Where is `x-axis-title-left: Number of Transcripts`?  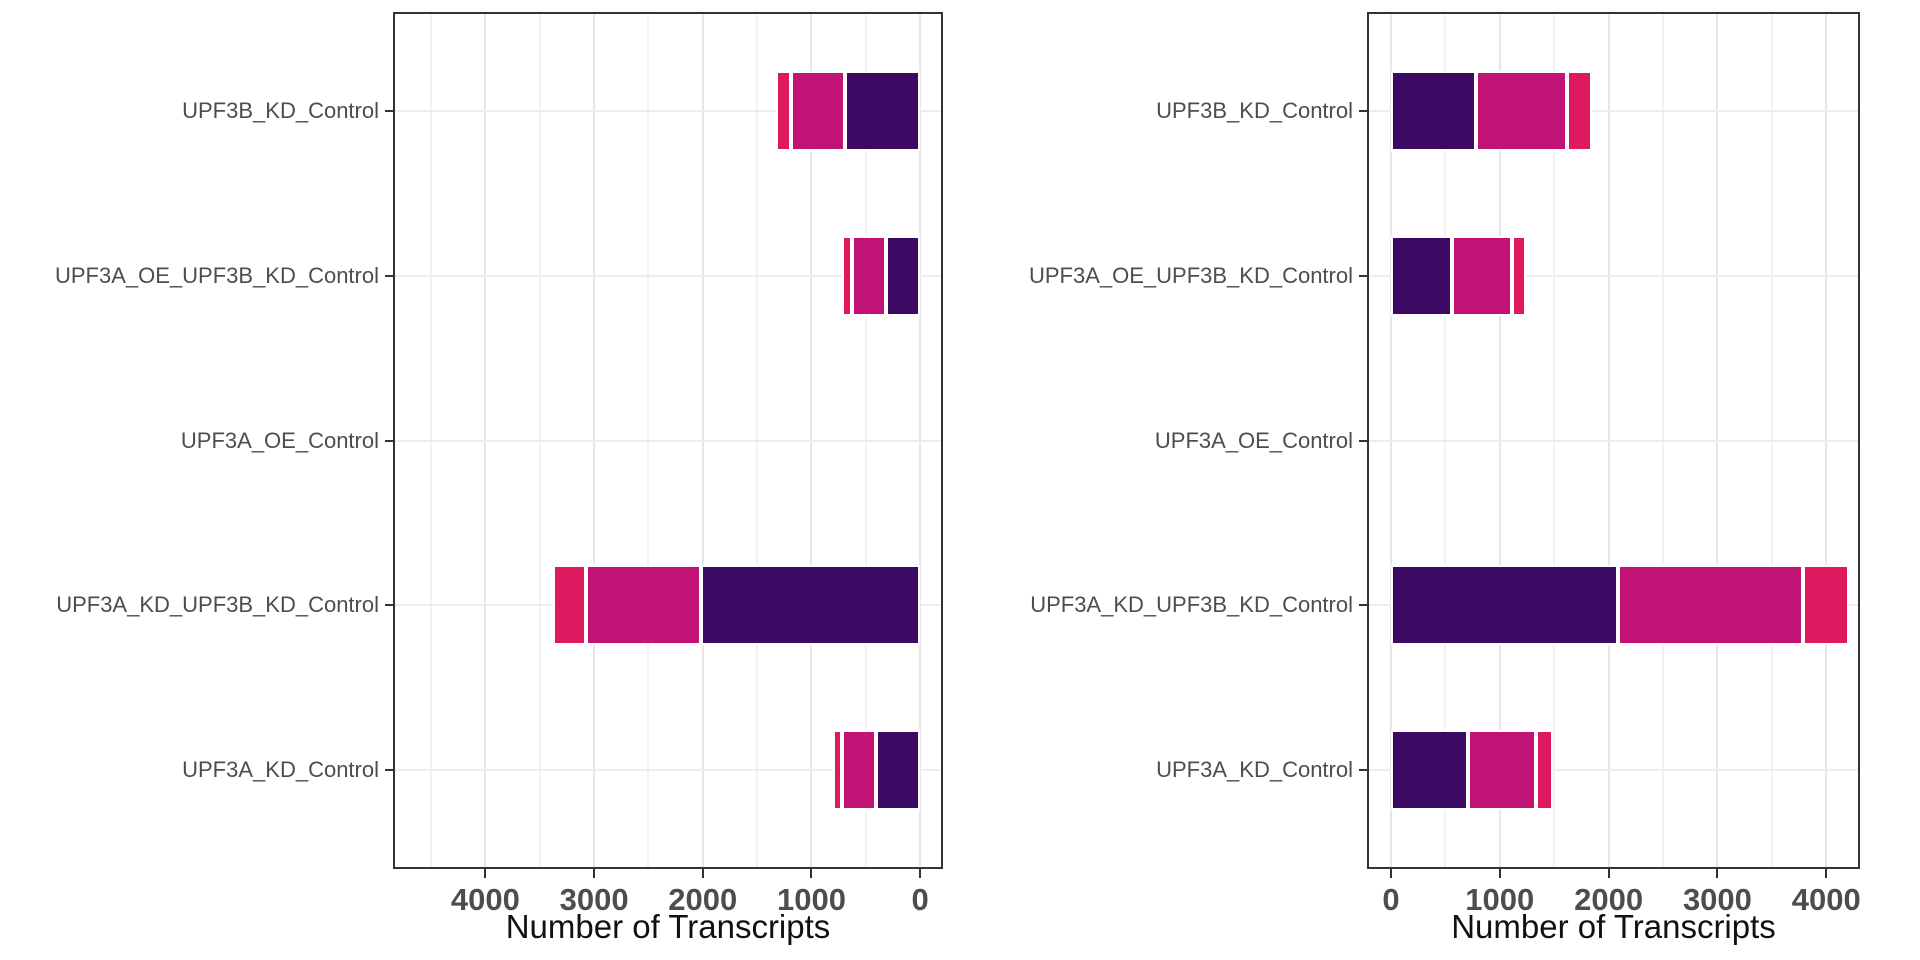
x-axis-title-left: Number of Transcripts is located at coordinates (668, 926).